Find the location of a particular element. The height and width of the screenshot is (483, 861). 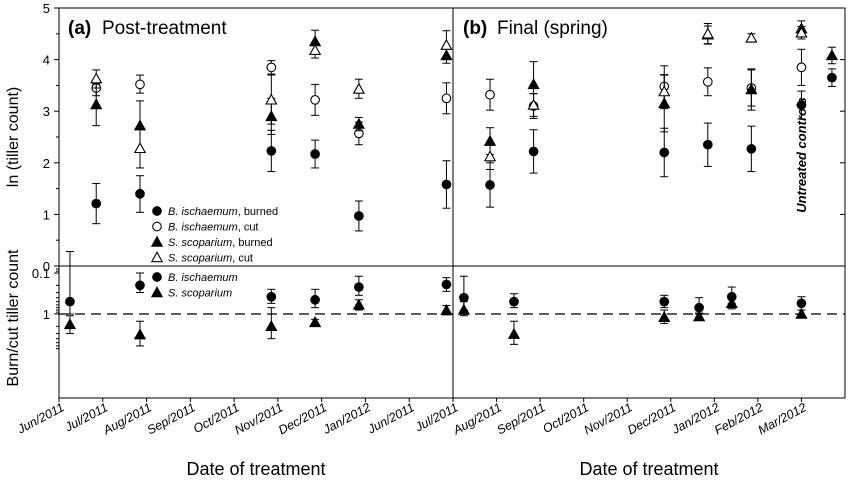

x-tick-label: Feb/2012 is located at coordinates (738, 418).